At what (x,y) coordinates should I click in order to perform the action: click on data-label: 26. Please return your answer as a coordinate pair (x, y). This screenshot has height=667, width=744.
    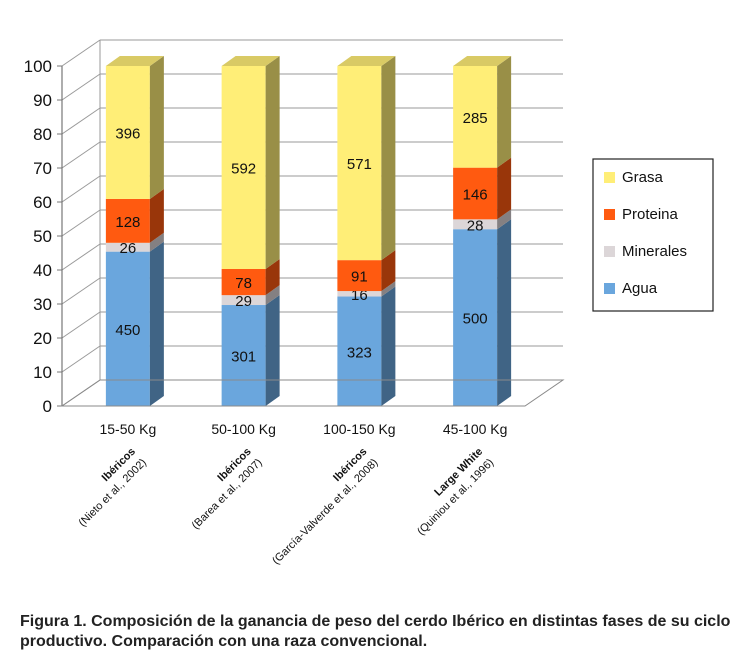
    Looking at the image, I should click on (128, 248).